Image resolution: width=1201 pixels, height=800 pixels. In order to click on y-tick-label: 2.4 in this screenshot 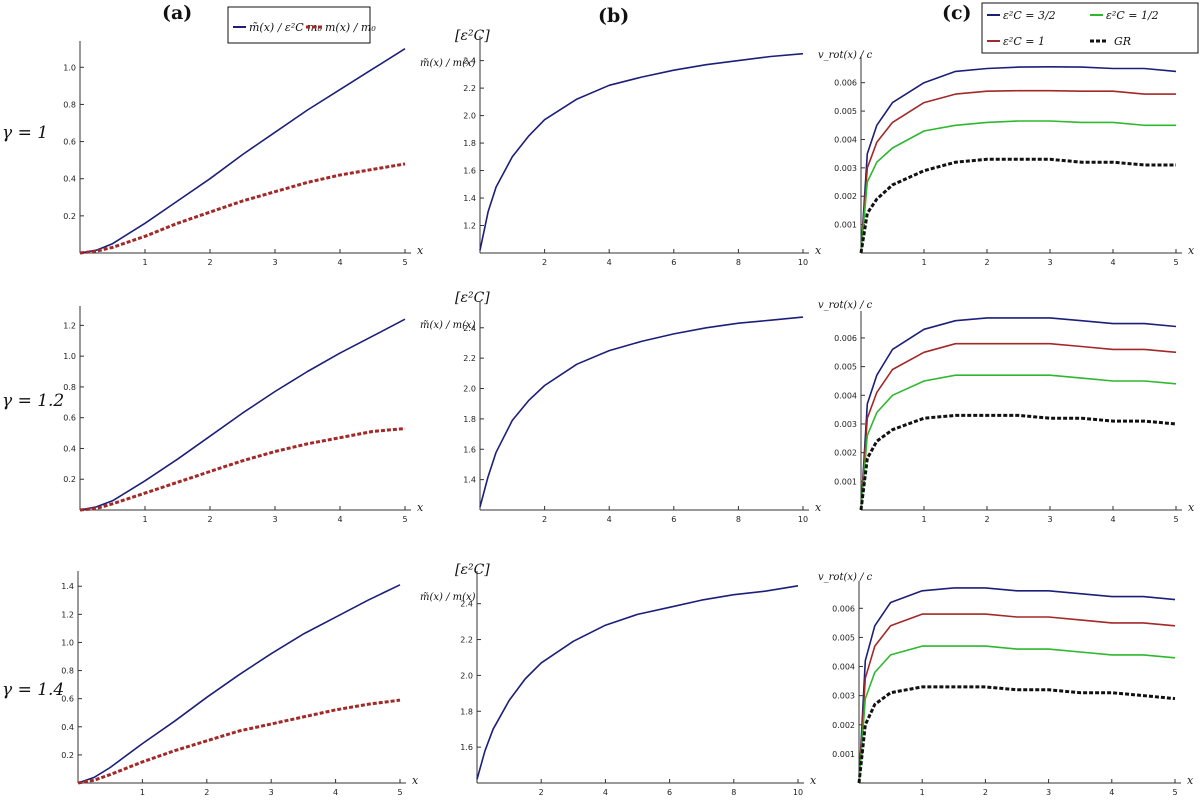, I will do `click(466, 604)`.